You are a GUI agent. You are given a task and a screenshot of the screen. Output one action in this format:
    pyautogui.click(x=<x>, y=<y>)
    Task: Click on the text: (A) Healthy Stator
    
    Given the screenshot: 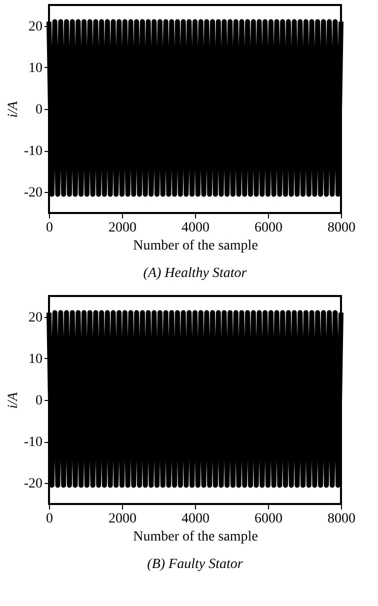 What is the action you would take?
    pyautogui.click(x=195, y=273)
    